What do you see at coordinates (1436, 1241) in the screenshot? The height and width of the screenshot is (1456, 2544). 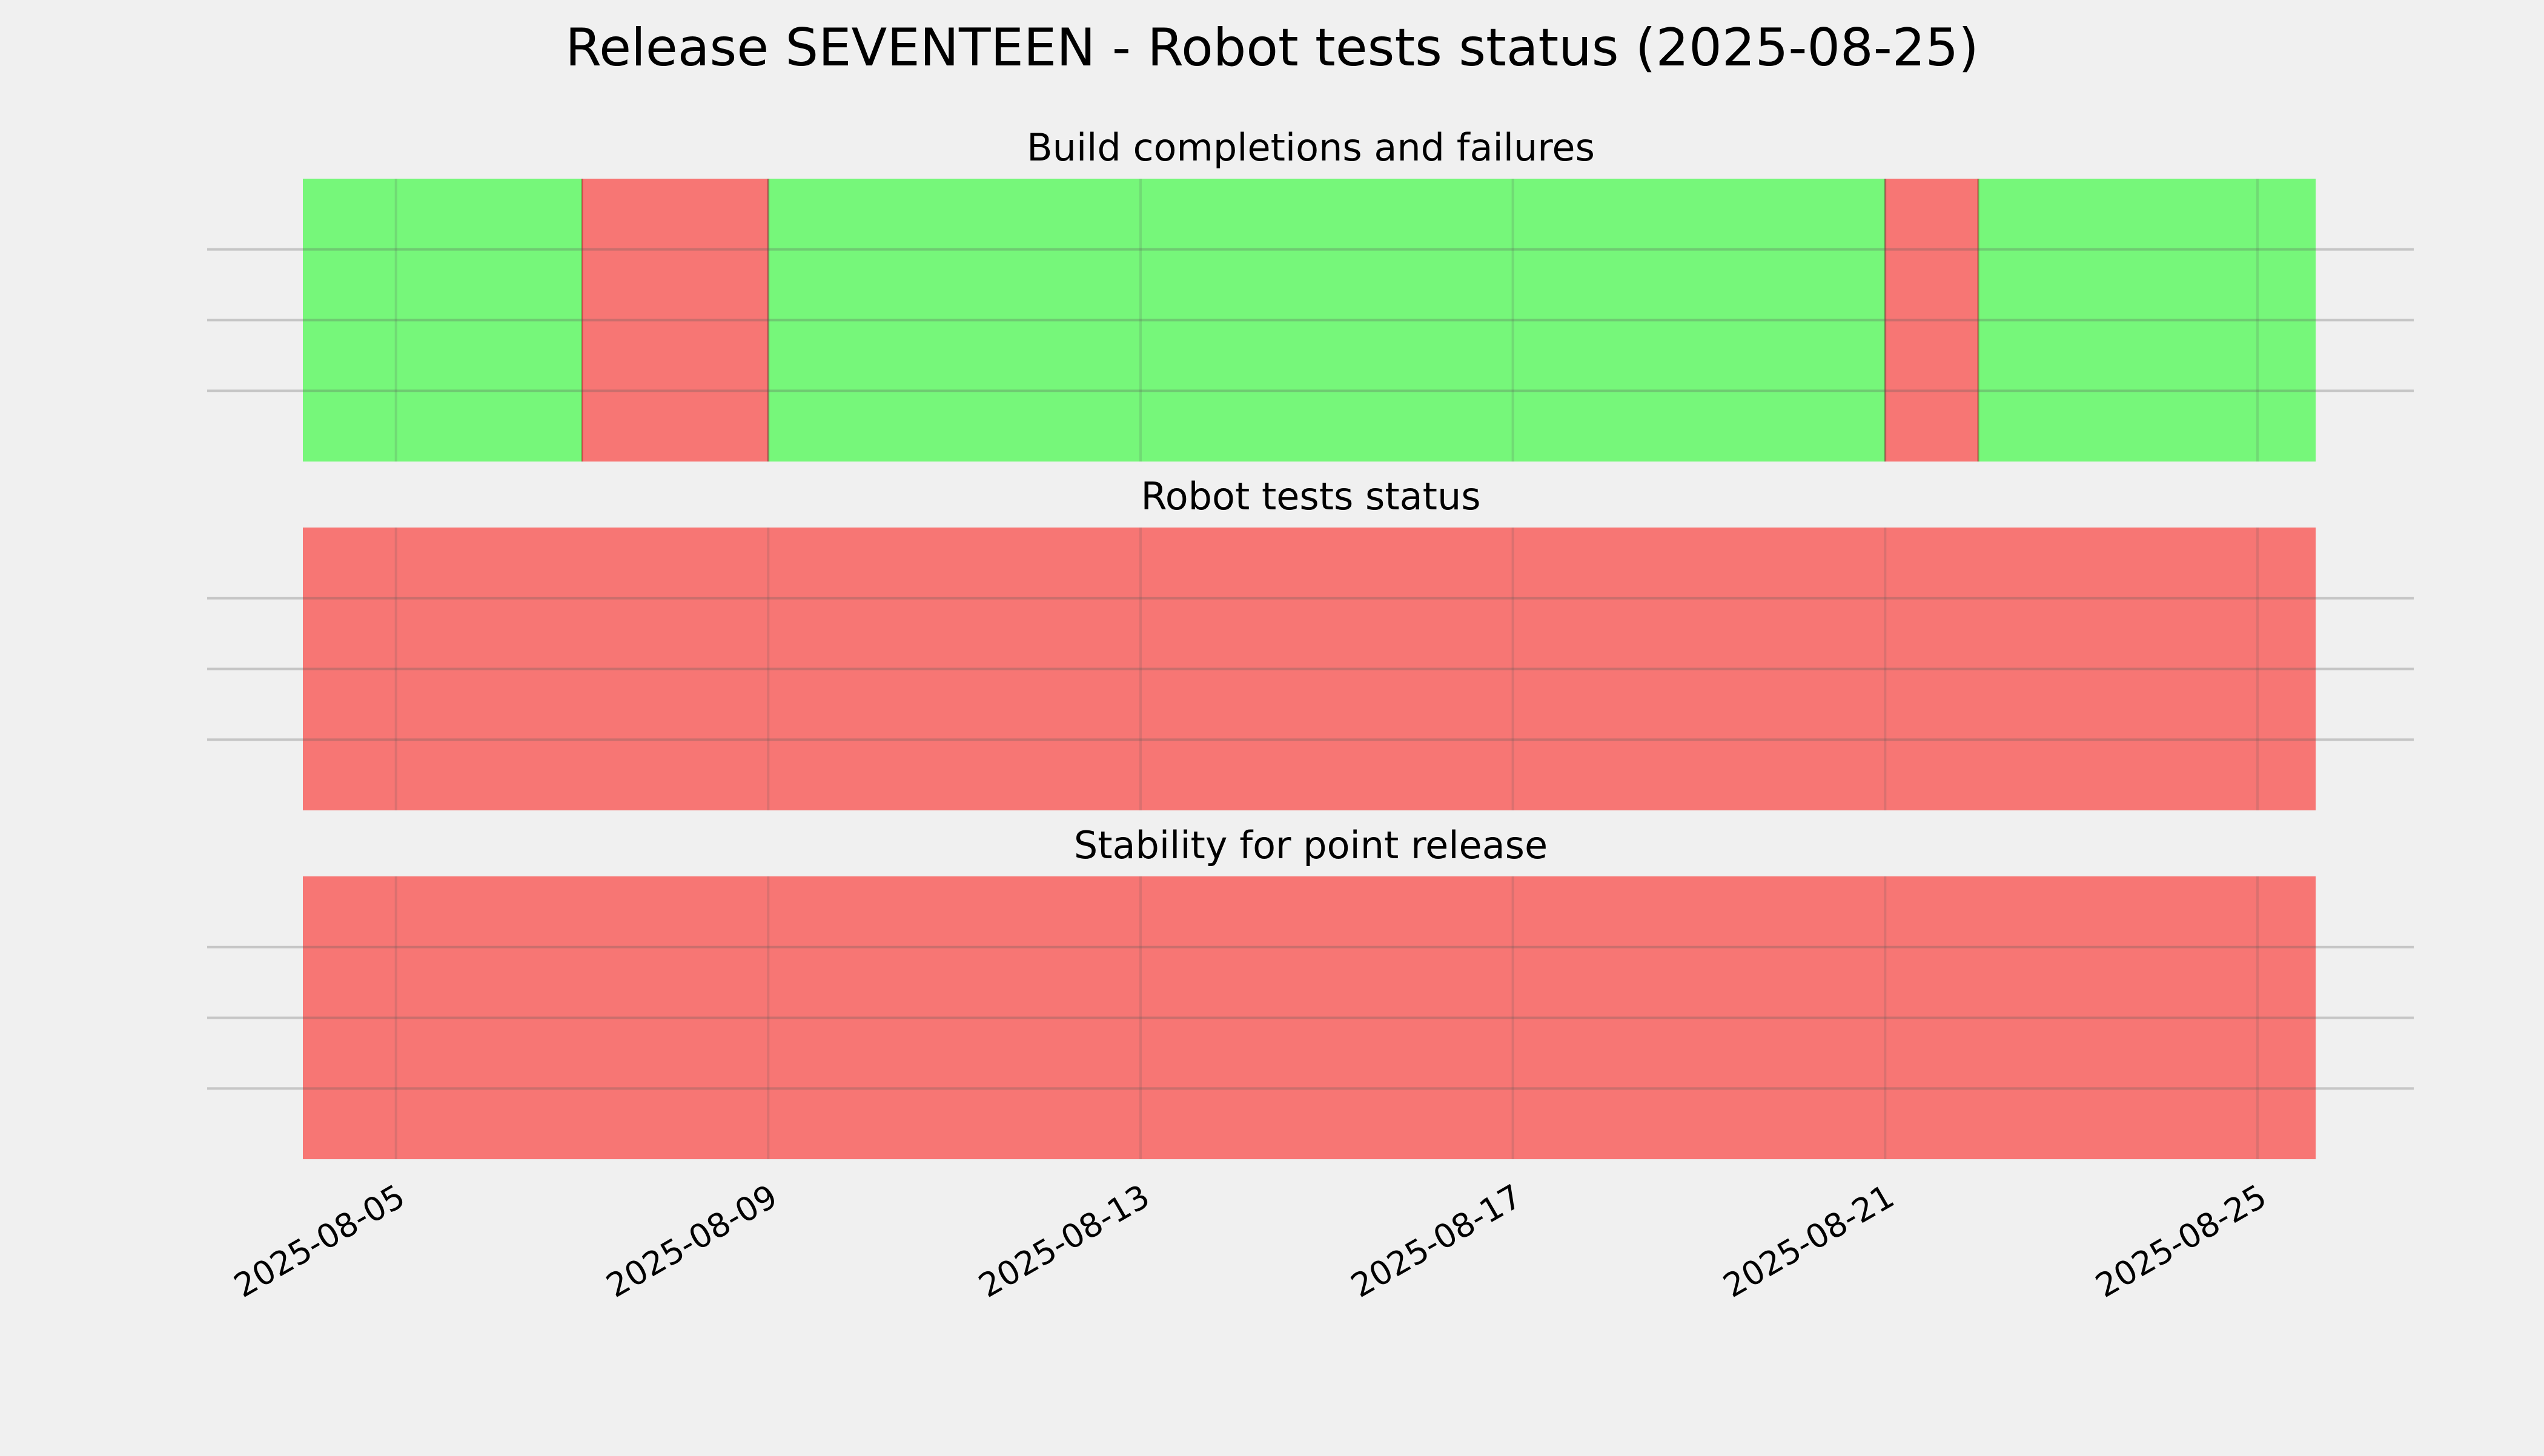 I see `x-tick-label: 2025-08-17` at bounding box center [1436, 1241].